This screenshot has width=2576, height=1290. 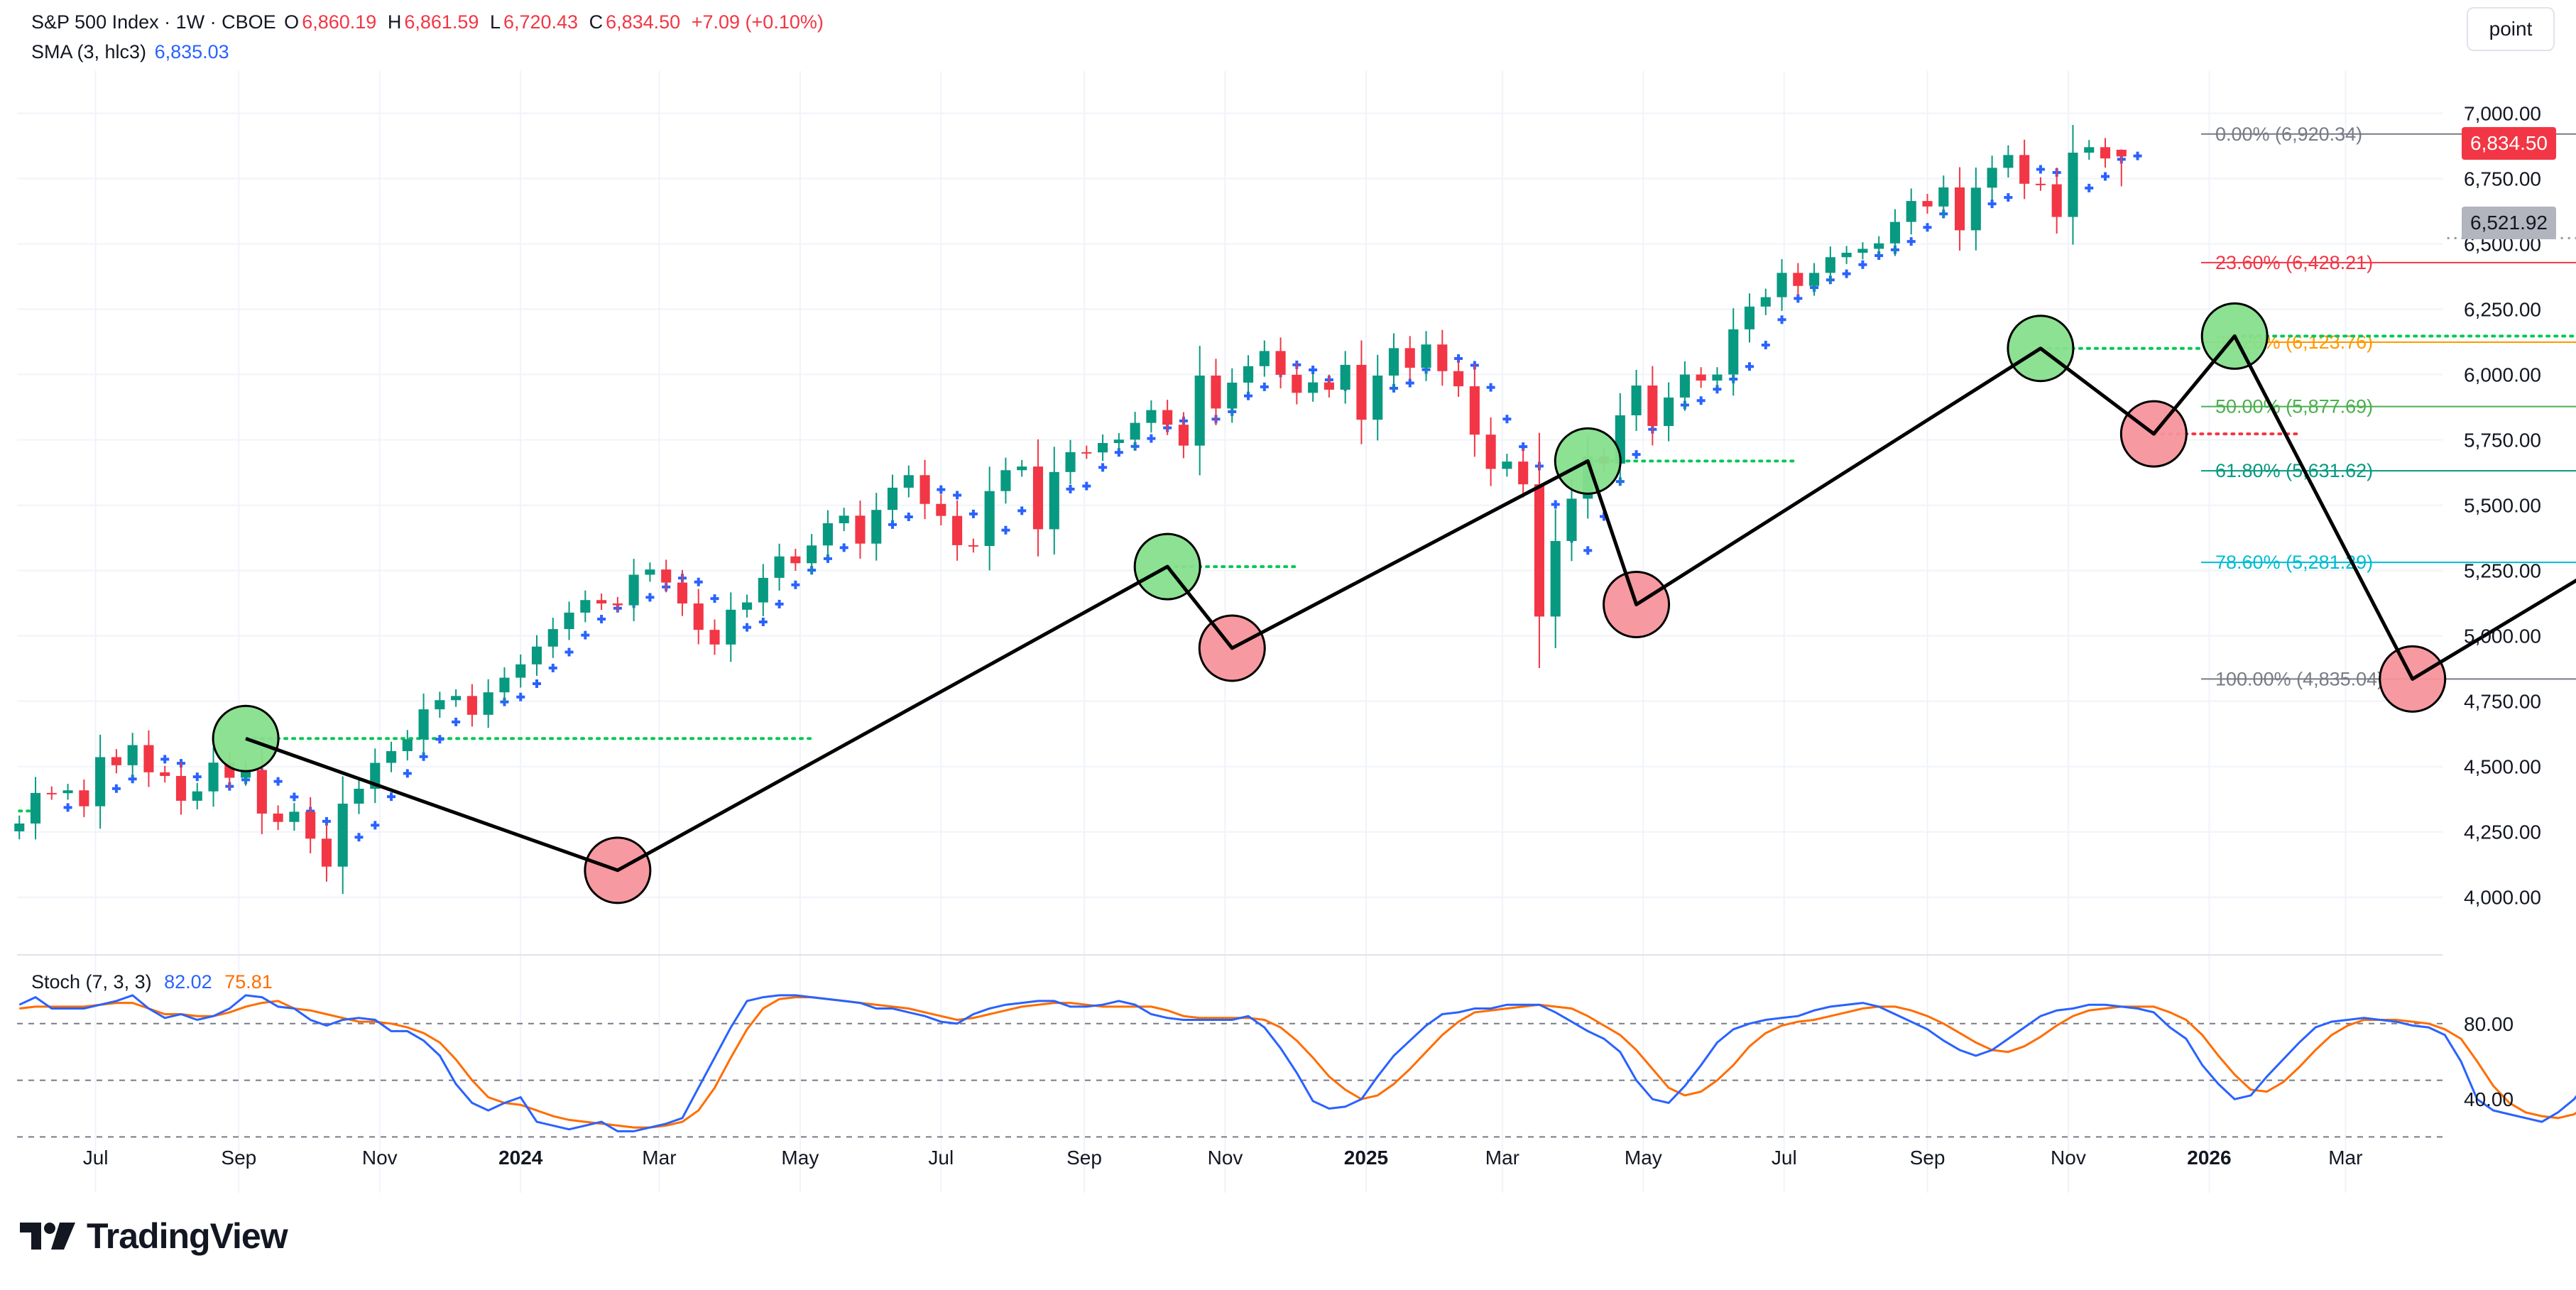 I want to click on unit-button: point, so click(x=2511, y=29).